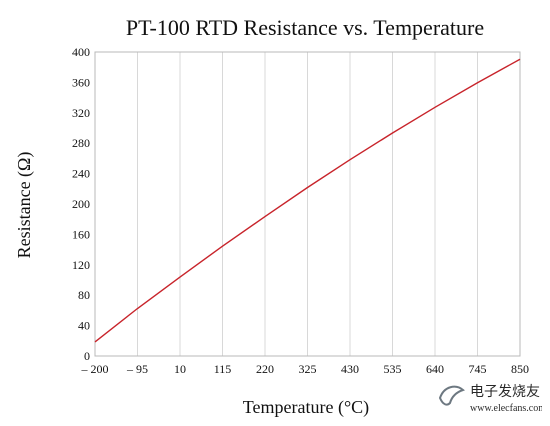 The image size is (550, 426). I want to click on y-tick-label: 280, so click(81, 143).